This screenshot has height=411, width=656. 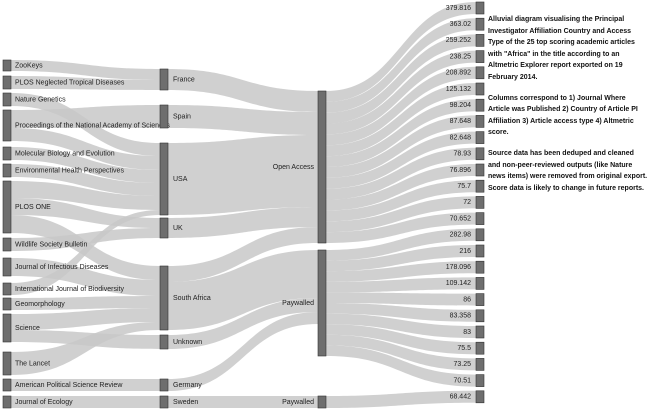 What do you see at coordinates (458, 73) in the screenshot?
I see `score-label: 208.892` at bounding box center [458, 73].